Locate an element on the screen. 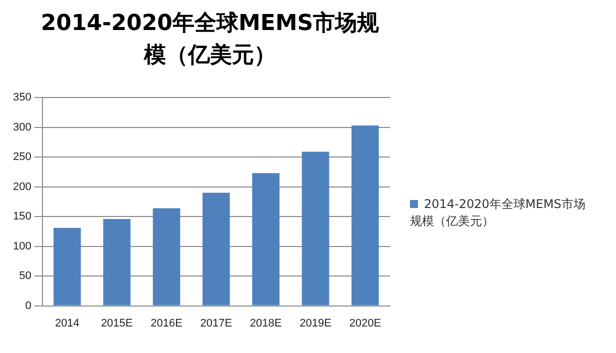  chart-title: 2014-2020年全球MEMS市场规模（亿美元） is located at coordinates (210, 40).